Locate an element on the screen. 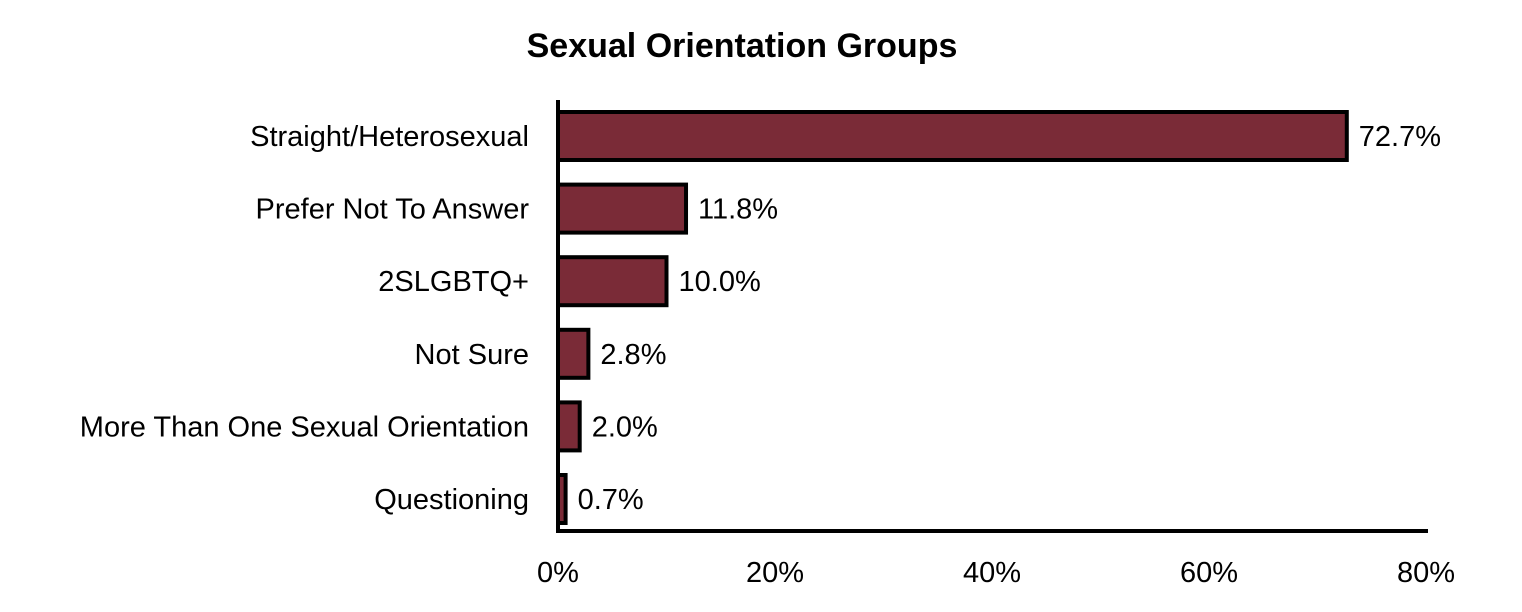 The width and height of the screenshot is (1522, 612). x-tick-label: 40% is located at coordinates (992, 573).